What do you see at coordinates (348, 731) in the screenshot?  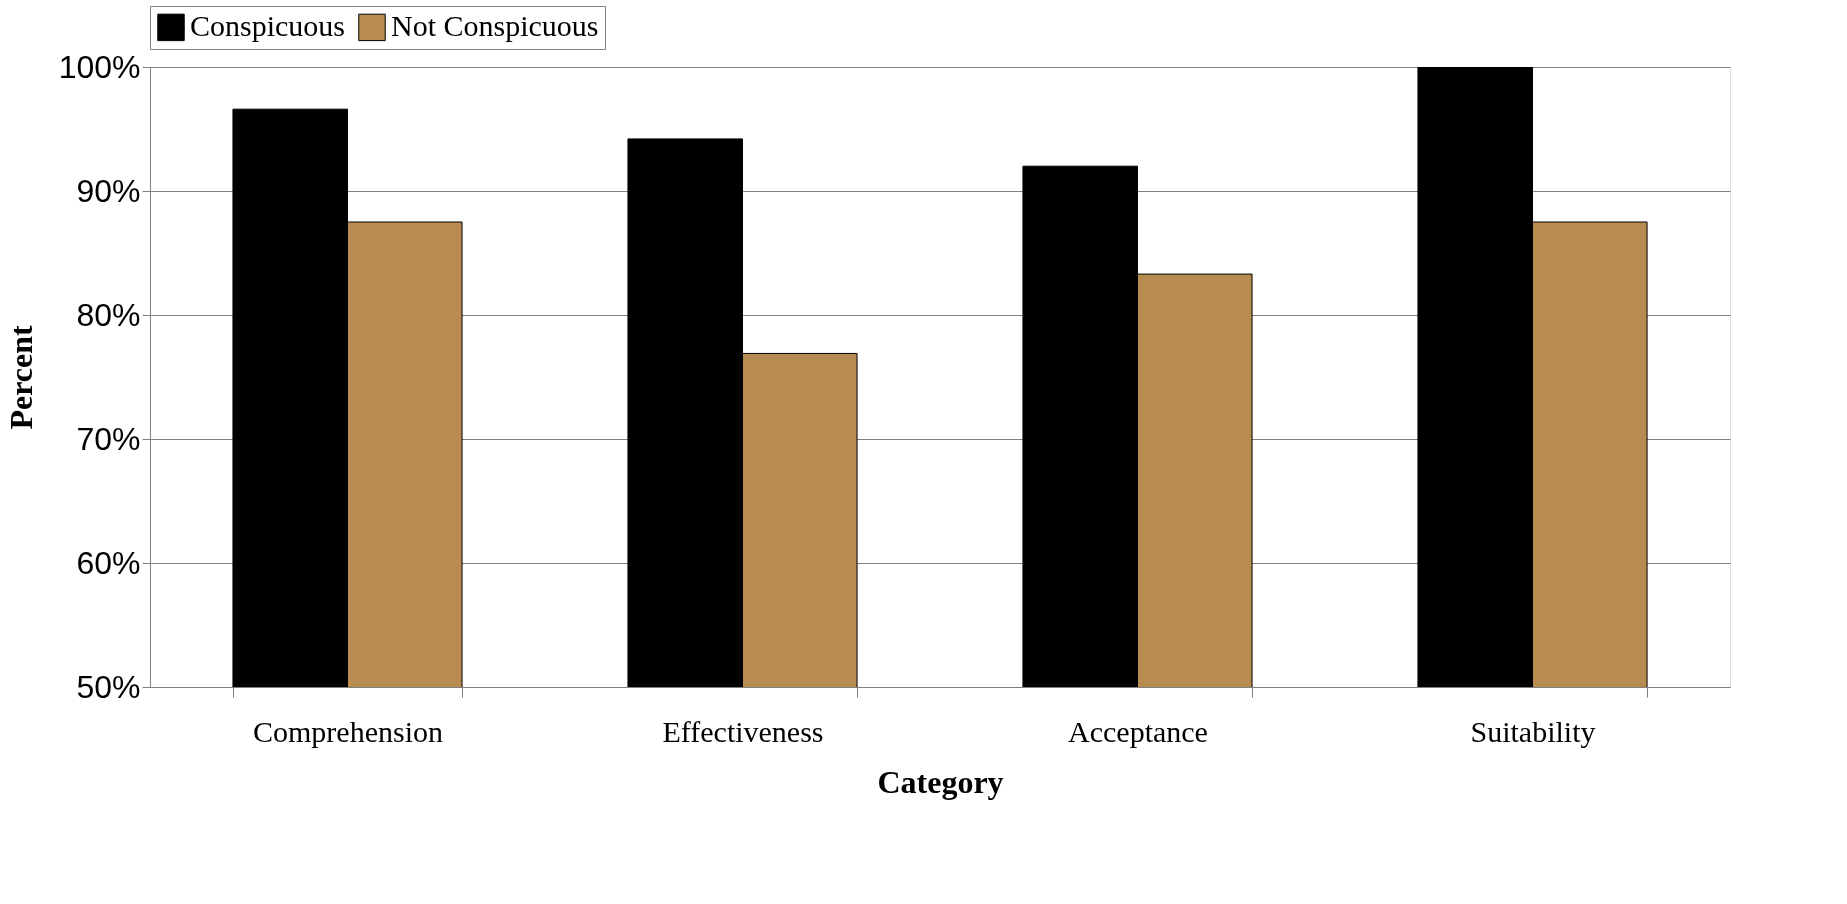 I see `x-tick-label: Comprehension` at bounding box center [348, 731].